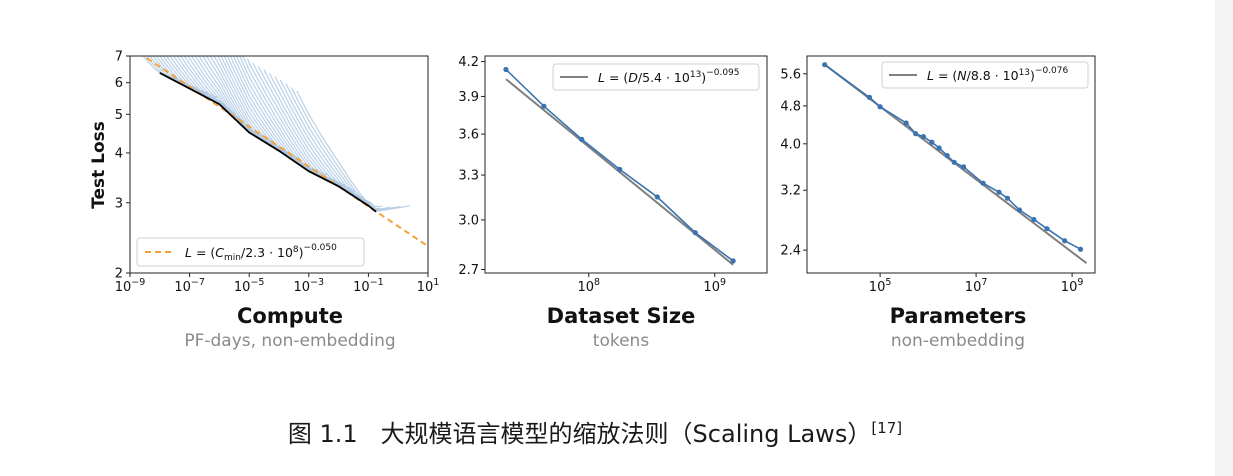  I want to click on parameters-y-tick-label: 4.8, so click(790, 106).